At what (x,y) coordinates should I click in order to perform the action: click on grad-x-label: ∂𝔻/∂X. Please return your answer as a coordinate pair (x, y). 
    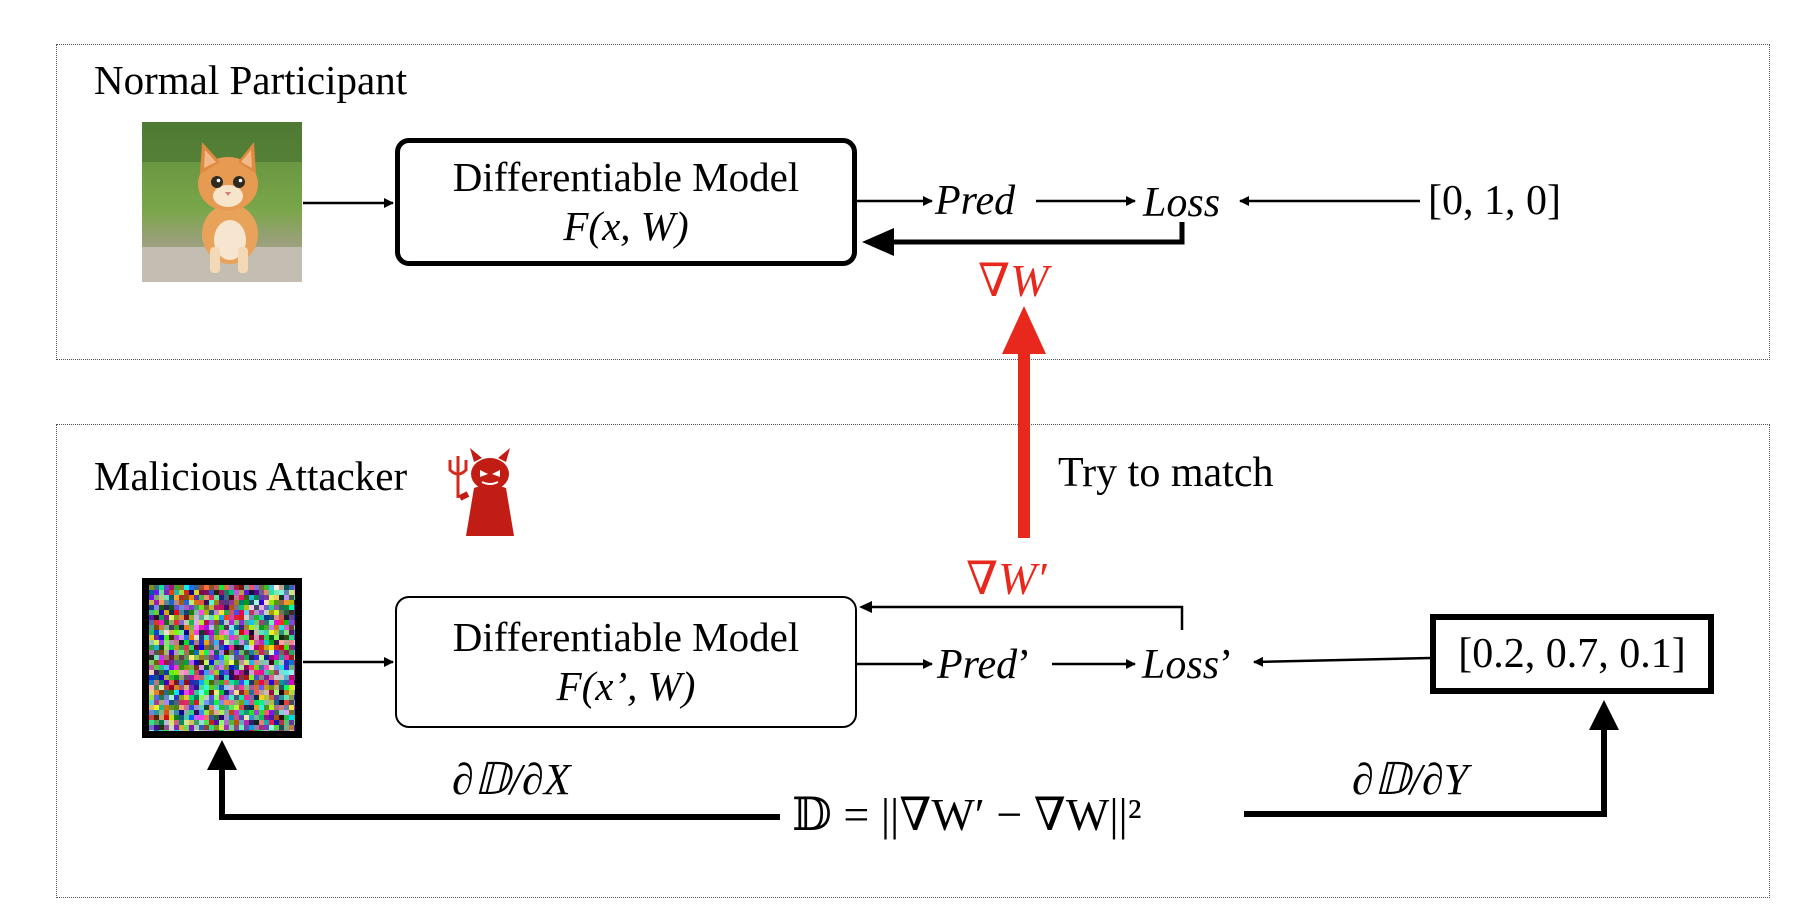
    Looking at the image, I should click on (511, 779).